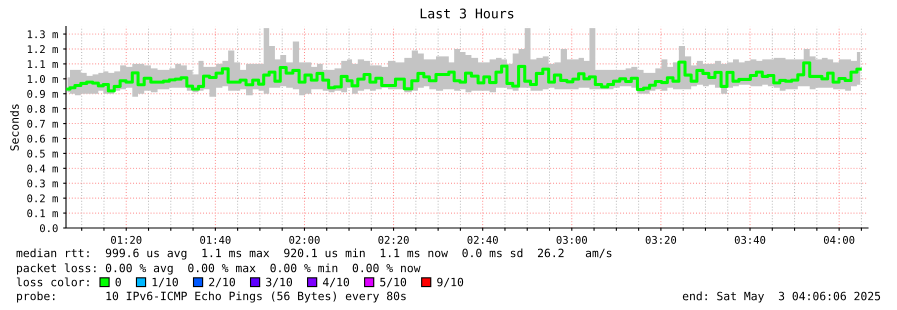 The image size is (897, 310). Describe the element at coordinates (49, 228) in the screenshot. I see `y-tick-label: 0.0` at that location.